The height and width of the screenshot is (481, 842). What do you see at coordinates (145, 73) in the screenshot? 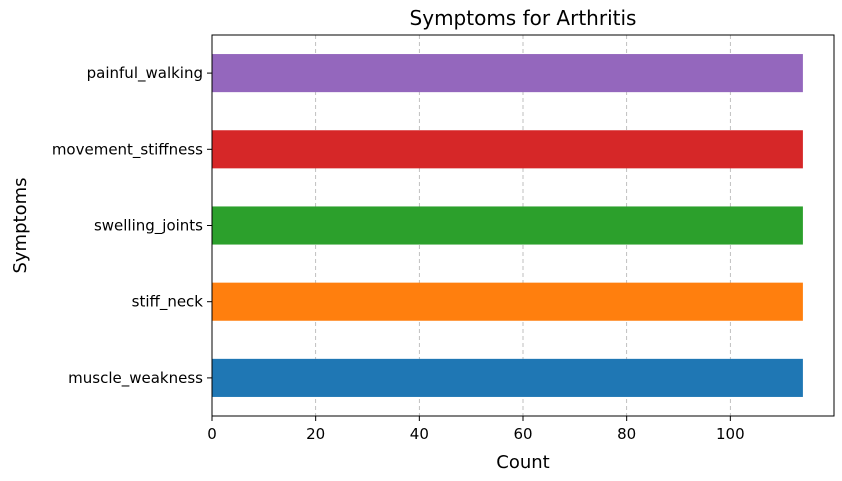
I see `y-tick-label: painful_walking` at bounding box center [145, 73].